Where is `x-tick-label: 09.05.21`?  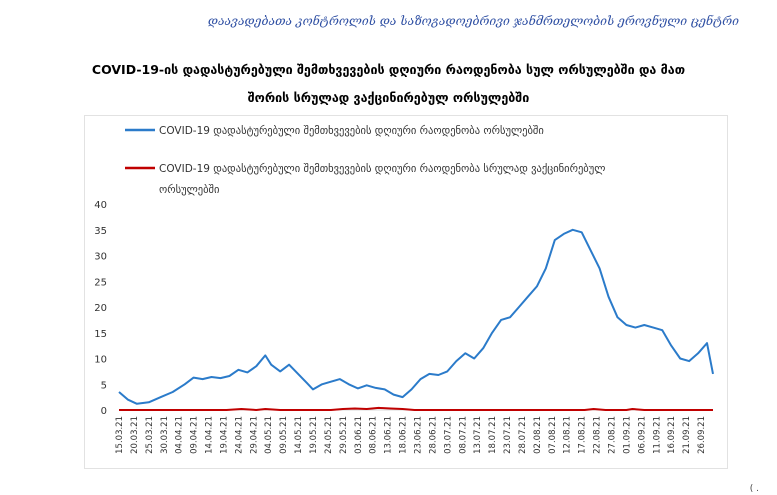 x-tick-label: 09.05.21 is located at coordinates (284, 435).